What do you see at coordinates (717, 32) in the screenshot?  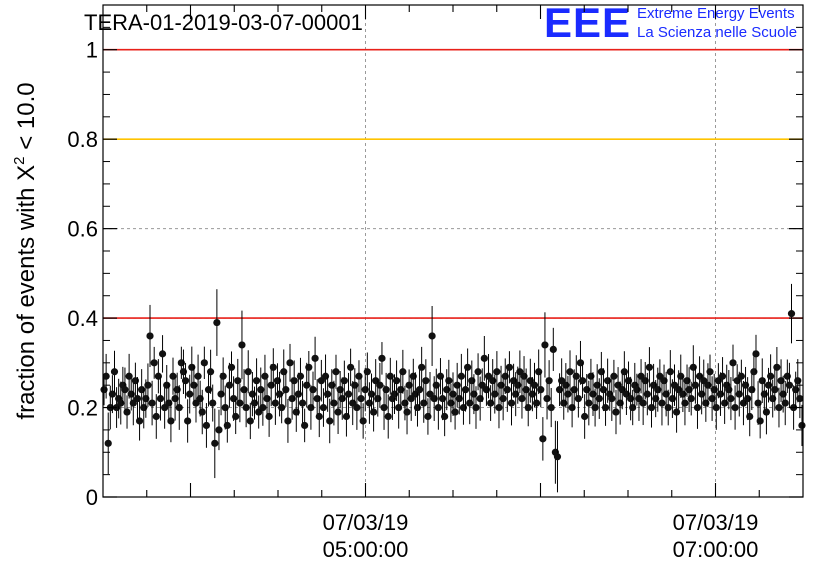 I see `logo-line-2: La Scienza nelle Scuole` at bounding box center [717, 32].